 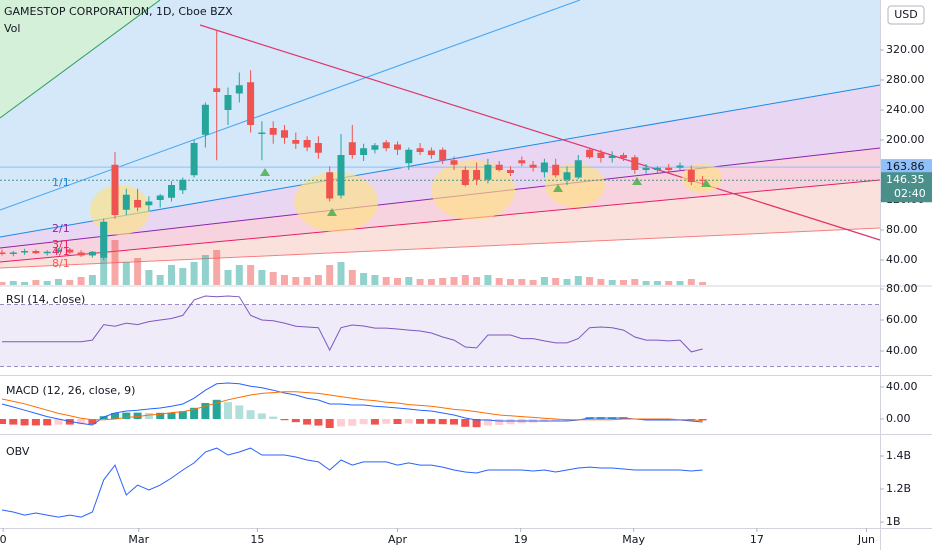 What do you see at coordinates (902, 319) in the screenshot?
I see `y-tick-label: 60.00` at bounding box center [902, 319].